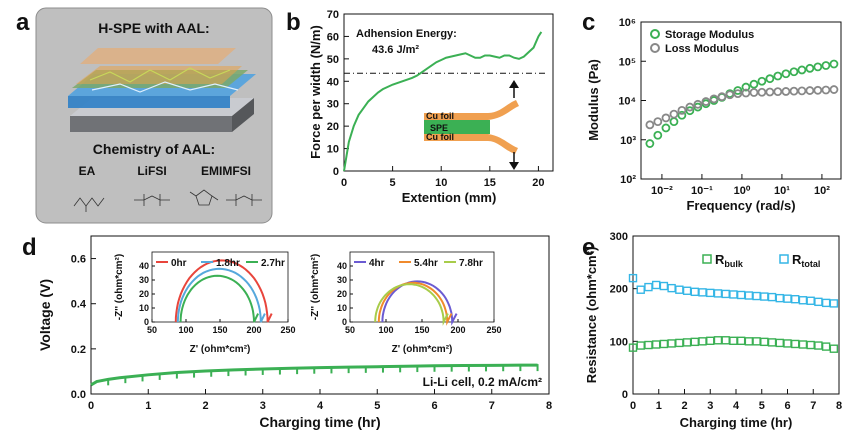  What do you see at coordinates (263, 406) in the screenshot?
I see `d-xtick-label: 3` at bounding box center [263, 406].